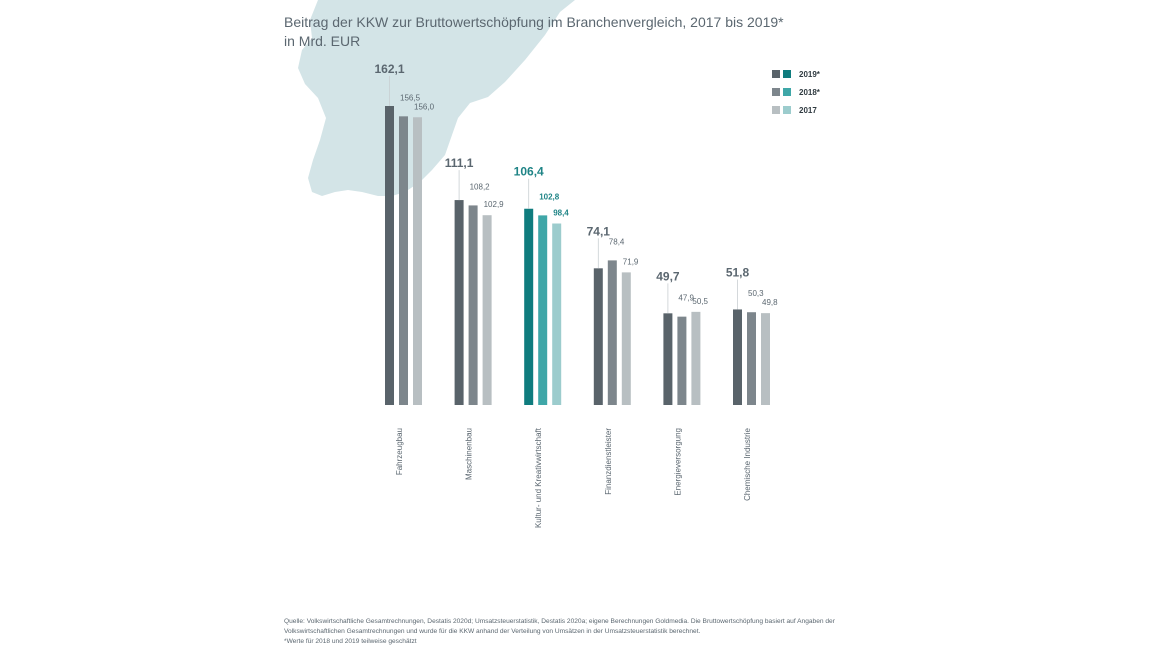 The height and width of the screenshot is (663, 1170). Describe the element at coordinates (436, 98) in the screenshot. I see `map-background-shape` at that location.